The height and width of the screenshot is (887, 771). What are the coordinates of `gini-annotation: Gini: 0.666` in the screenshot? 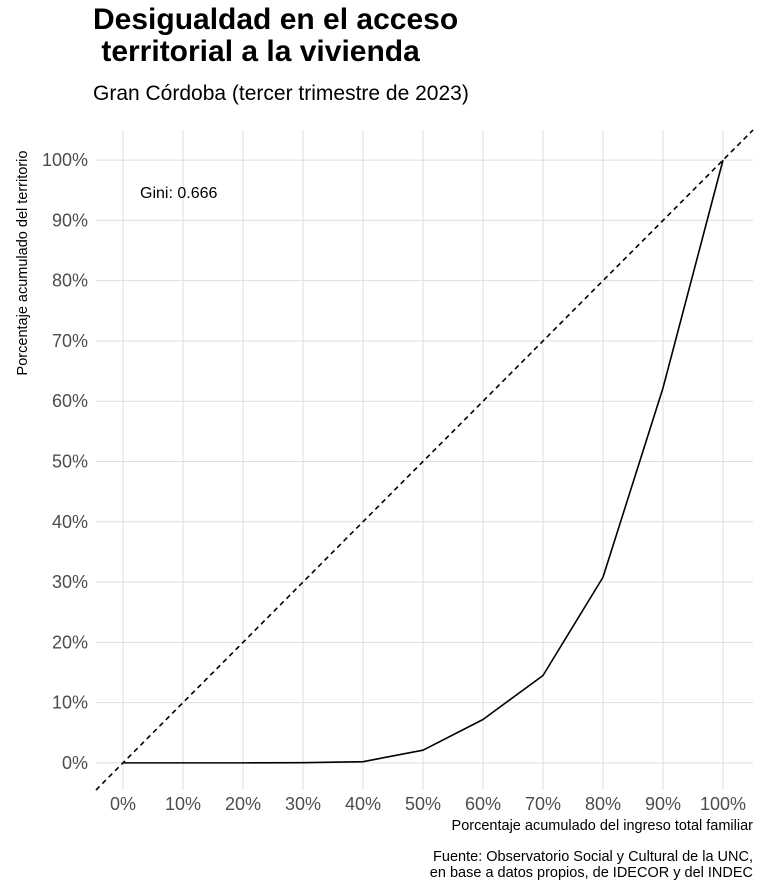 It's located at (178, 193).